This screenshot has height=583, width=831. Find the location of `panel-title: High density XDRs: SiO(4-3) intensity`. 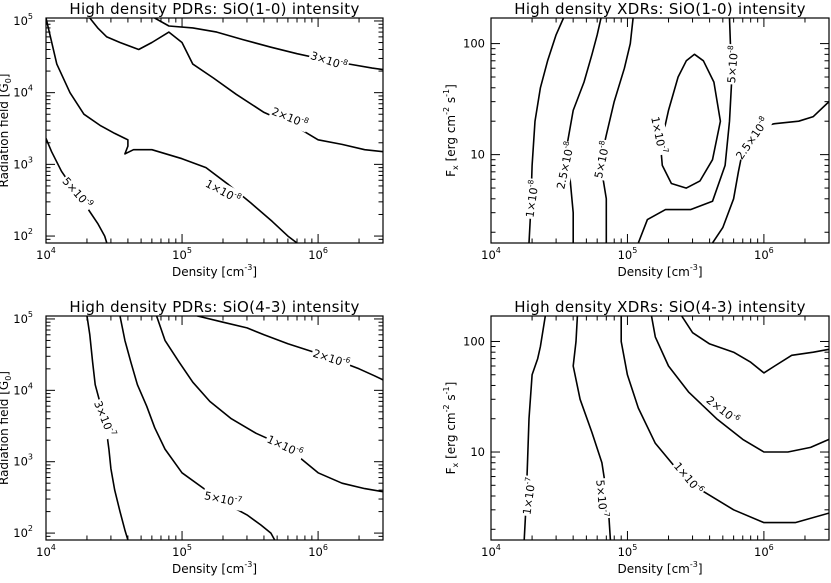

panel-title: High density XDRs: SiO(4-3) intensity is located at coordinates (660, 307).